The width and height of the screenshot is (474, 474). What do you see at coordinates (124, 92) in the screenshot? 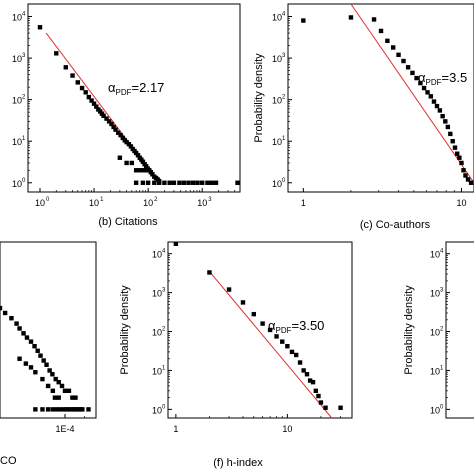
I see `alpha-subscript: PDF` at bounding box center [124, 92].